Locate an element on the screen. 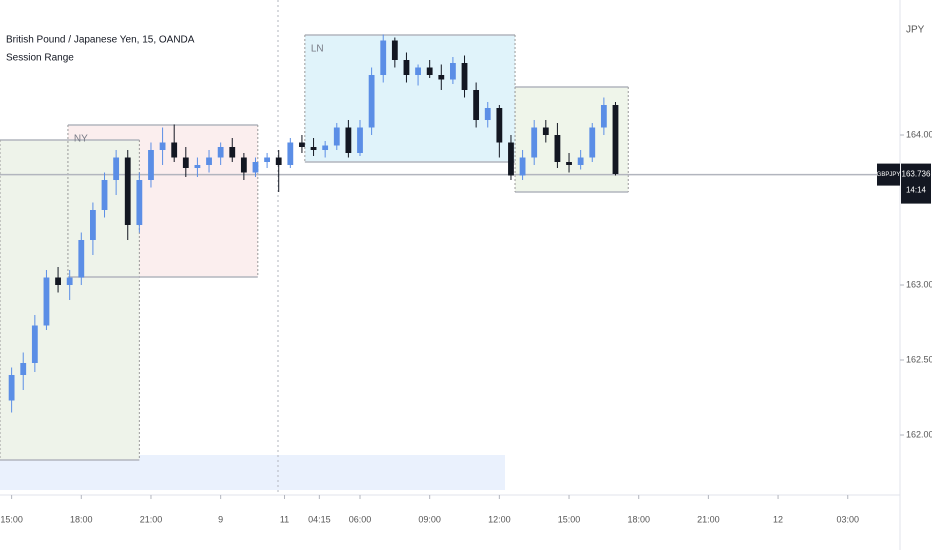 The height and width of the screenshot is (550, 932). session-label: NY is located at coordinates (81, 139).